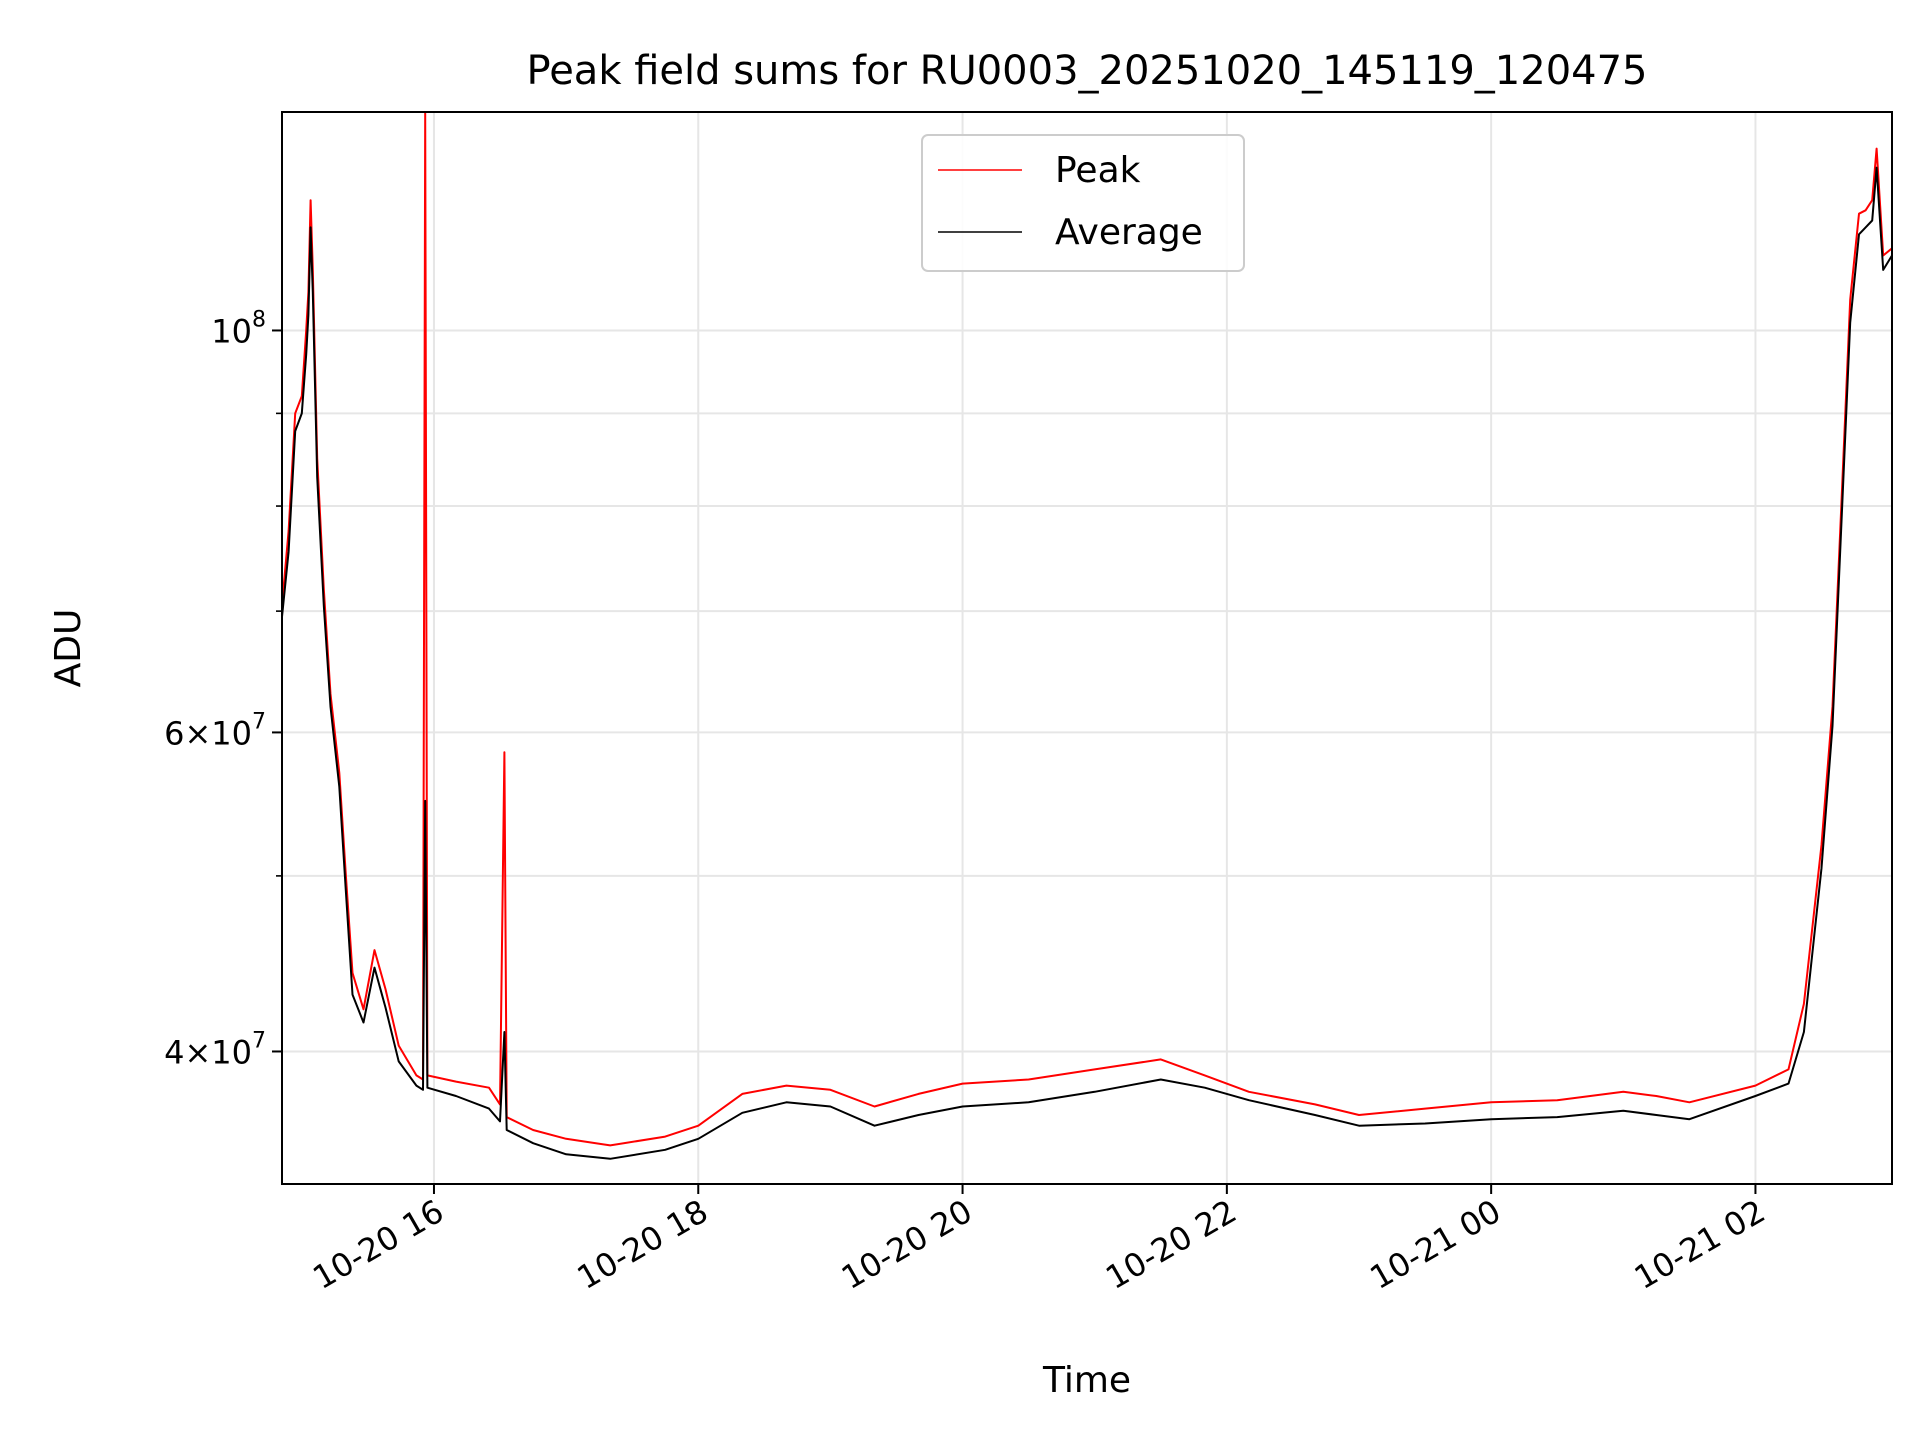 The width and height of the screenshot is (1920, 1444). Describe the element at coordinates (215, 730) in the screenshot. I see `y-tick-label: 6×107` at that location.